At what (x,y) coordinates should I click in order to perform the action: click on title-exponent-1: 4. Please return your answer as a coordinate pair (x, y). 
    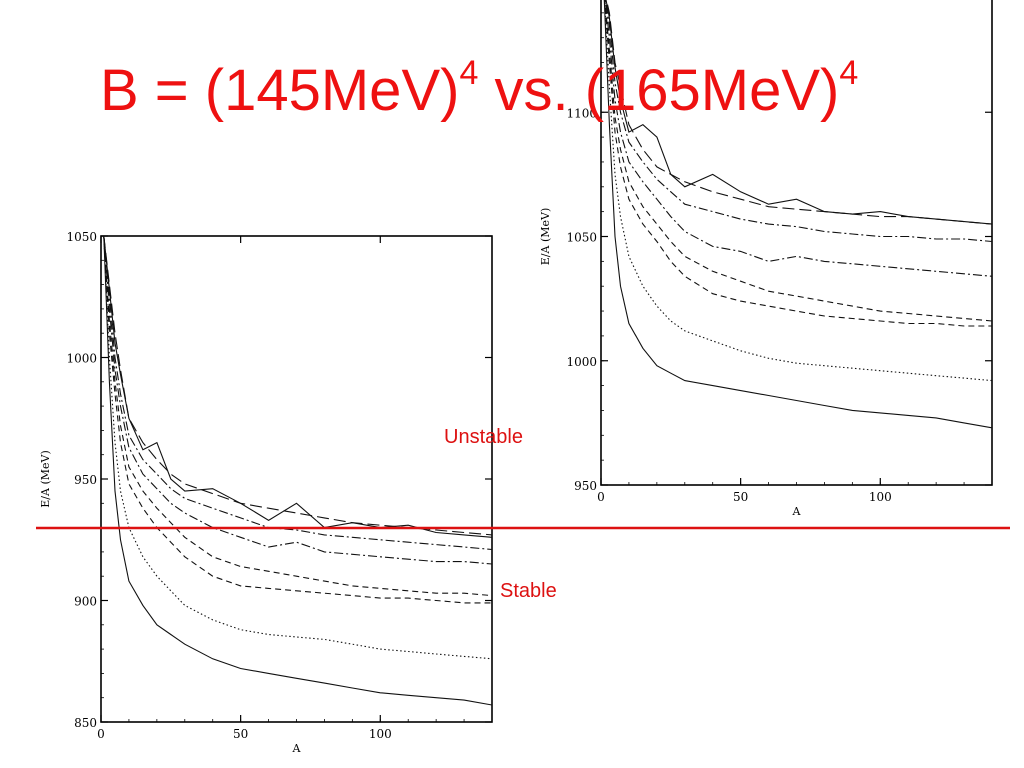
    Looking at the image, I should click on (469, 73).